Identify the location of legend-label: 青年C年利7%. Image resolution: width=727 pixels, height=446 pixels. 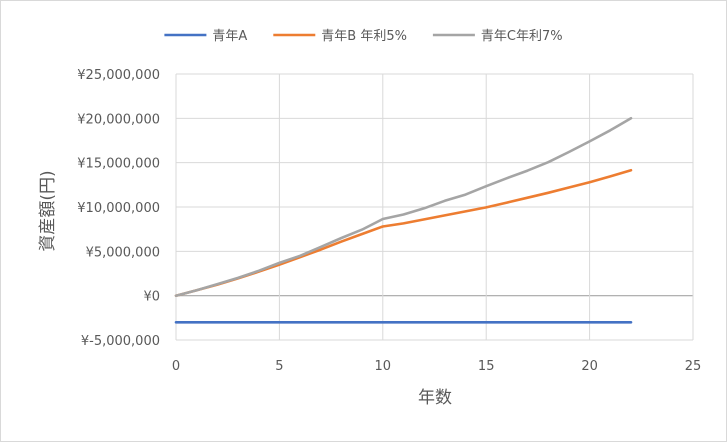
(522, 36).